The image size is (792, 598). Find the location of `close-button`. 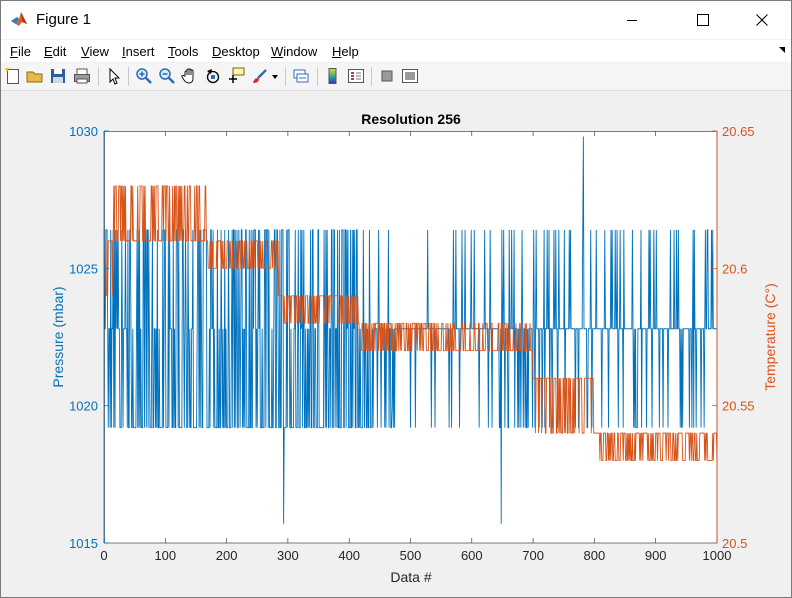

close-button is located at coordinates (762, 20).